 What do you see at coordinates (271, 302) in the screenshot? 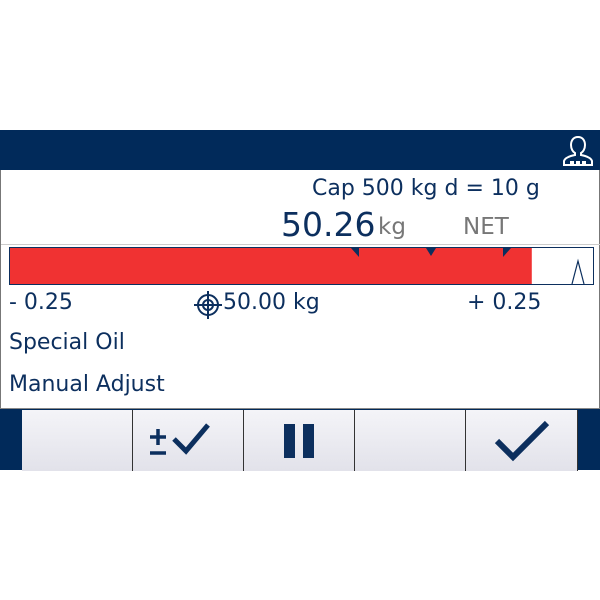
I see `target-weight: 50.00 kg` at bounding box center [271, 302].